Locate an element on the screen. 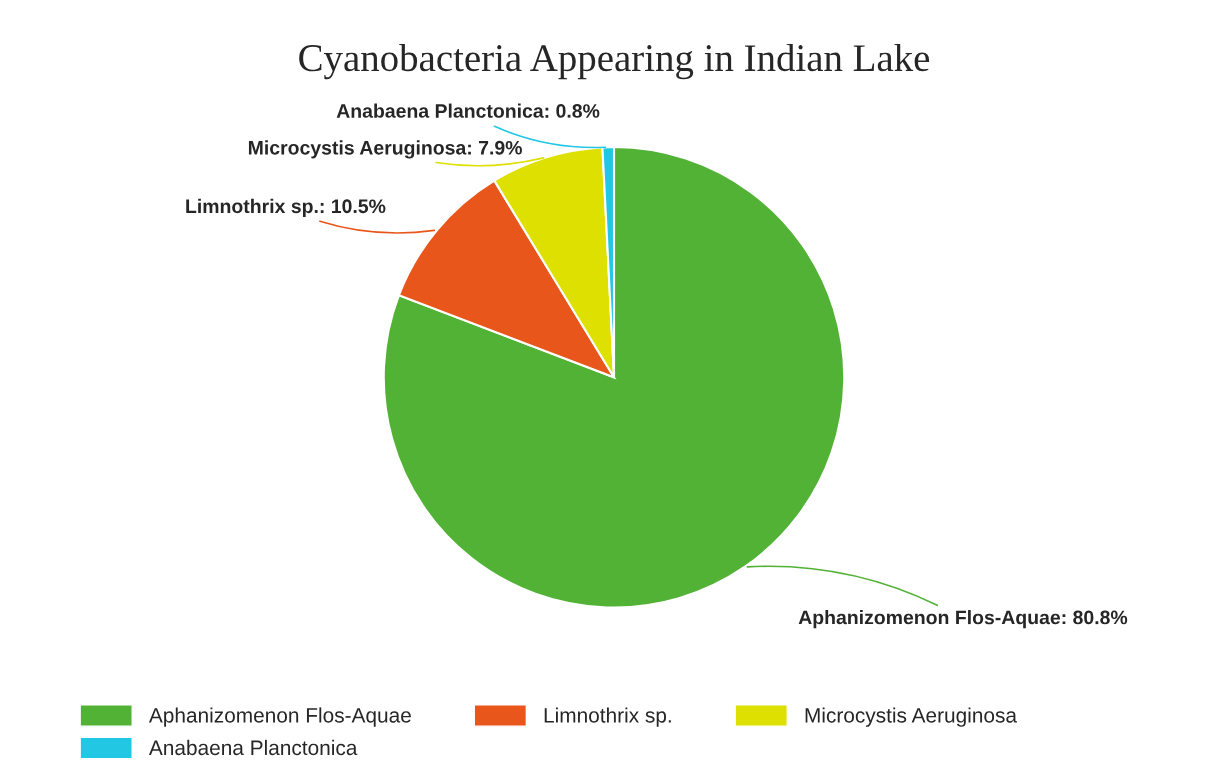 This screenshot has width=1228, height=778. data-label: Limnothrix sp.: 10.5% is located at coordinates (286, 207).